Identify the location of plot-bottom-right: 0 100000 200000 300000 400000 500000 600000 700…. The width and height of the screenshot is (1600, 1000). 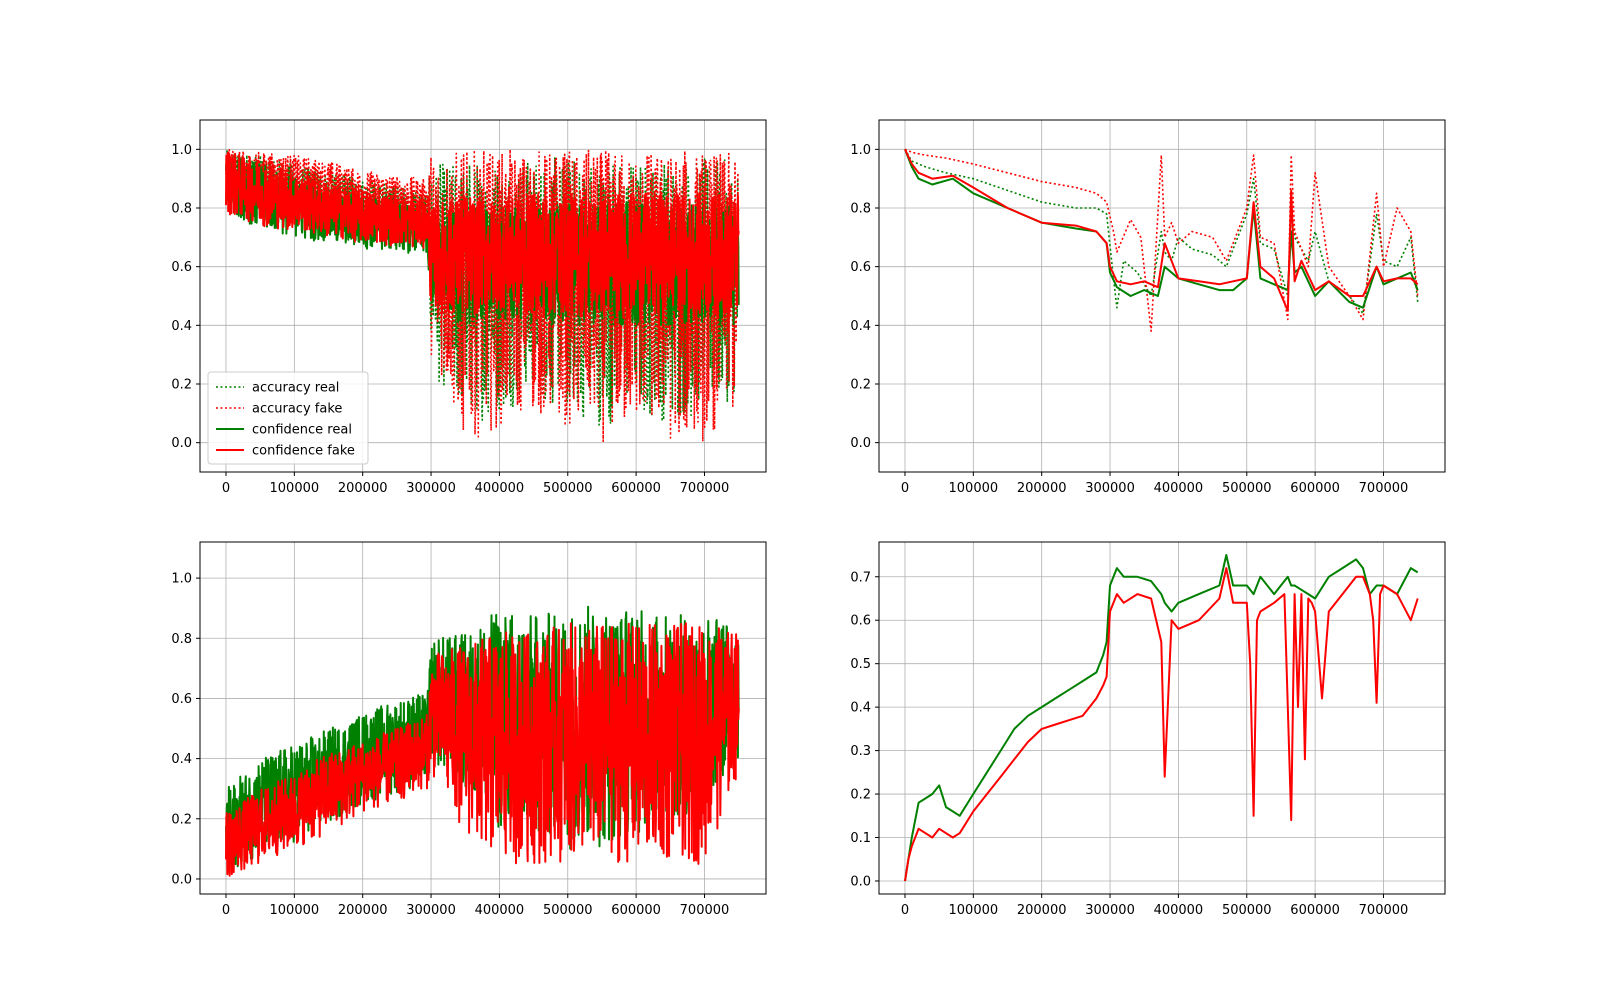
(1148, 729).